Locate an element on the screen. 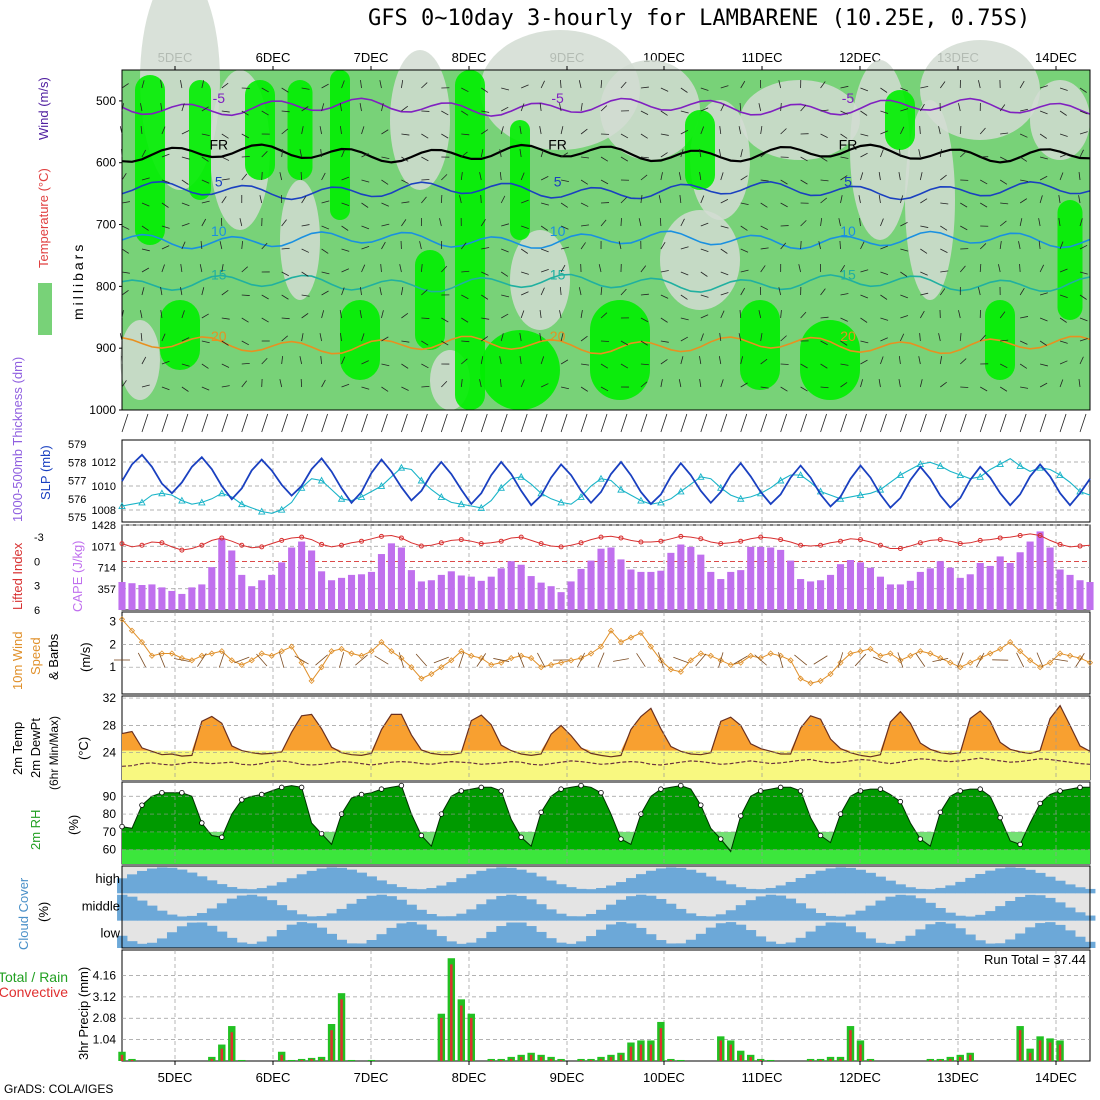  lifted-tick-label: -3 is located at coordinates (39, 538).